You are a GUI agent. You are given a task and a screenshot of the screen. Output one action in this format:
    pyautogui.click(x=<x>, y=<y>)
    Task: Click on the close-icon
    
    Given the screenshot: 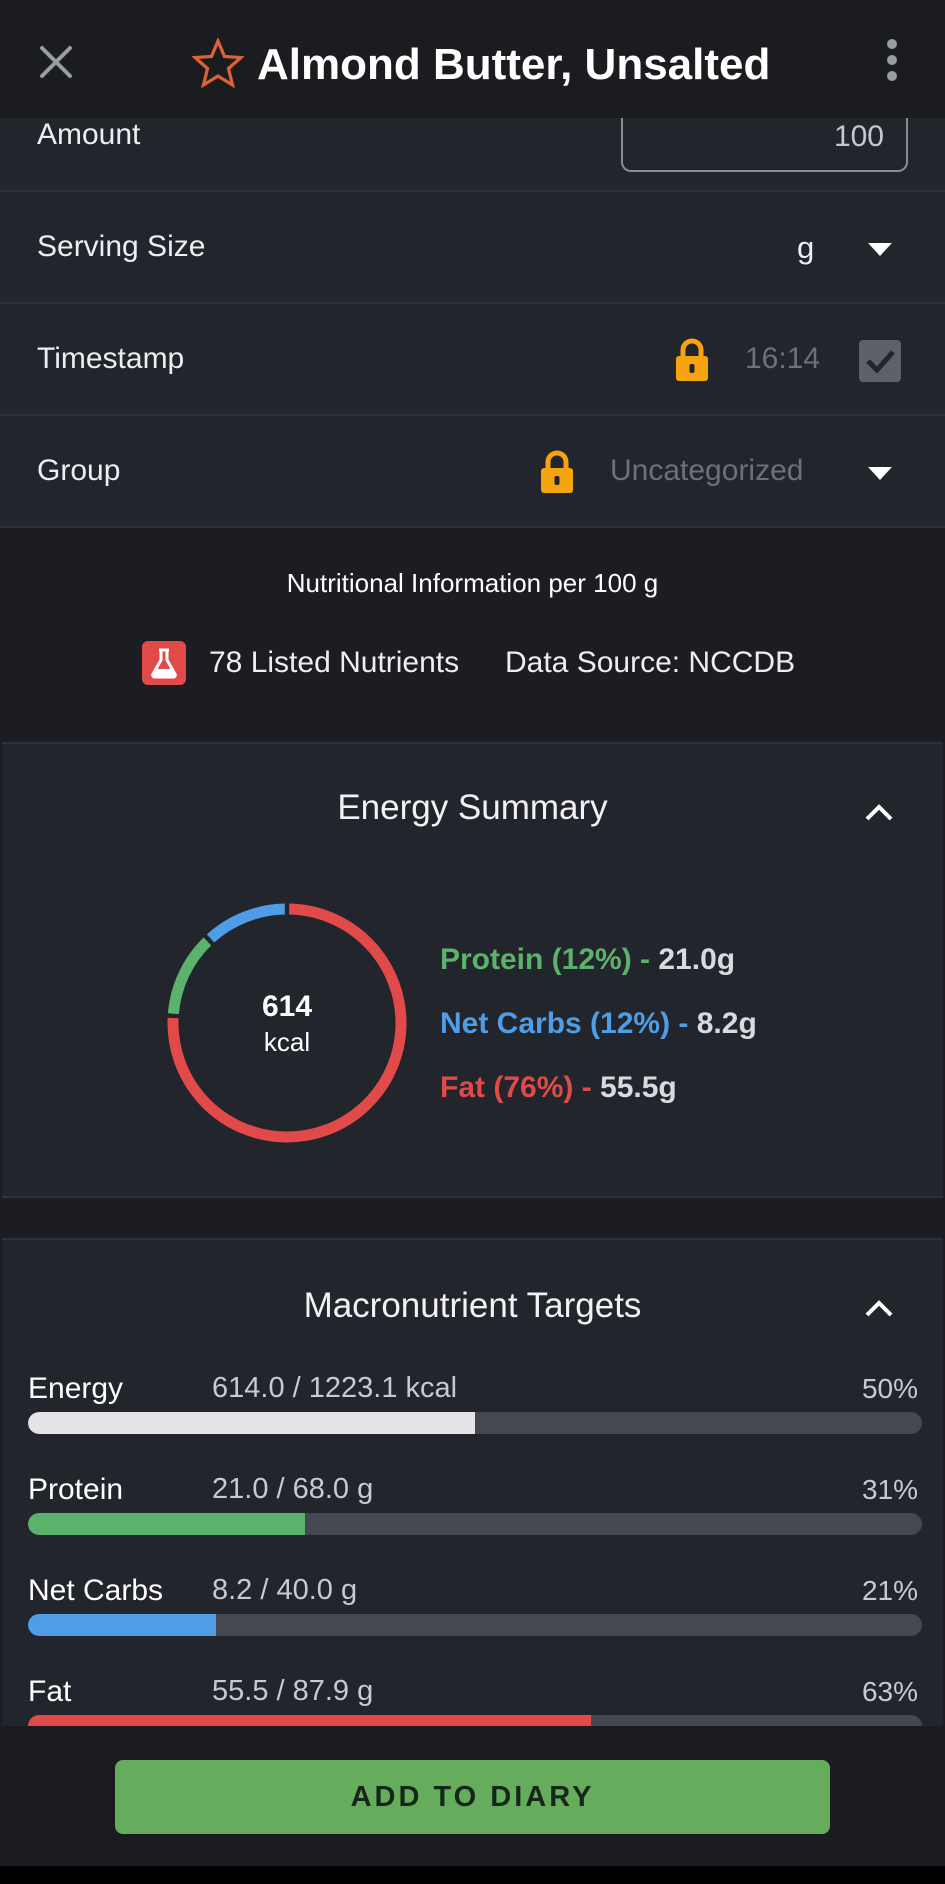 What is the action you would take?
    pyautogui.click(x=56, y=62)
    